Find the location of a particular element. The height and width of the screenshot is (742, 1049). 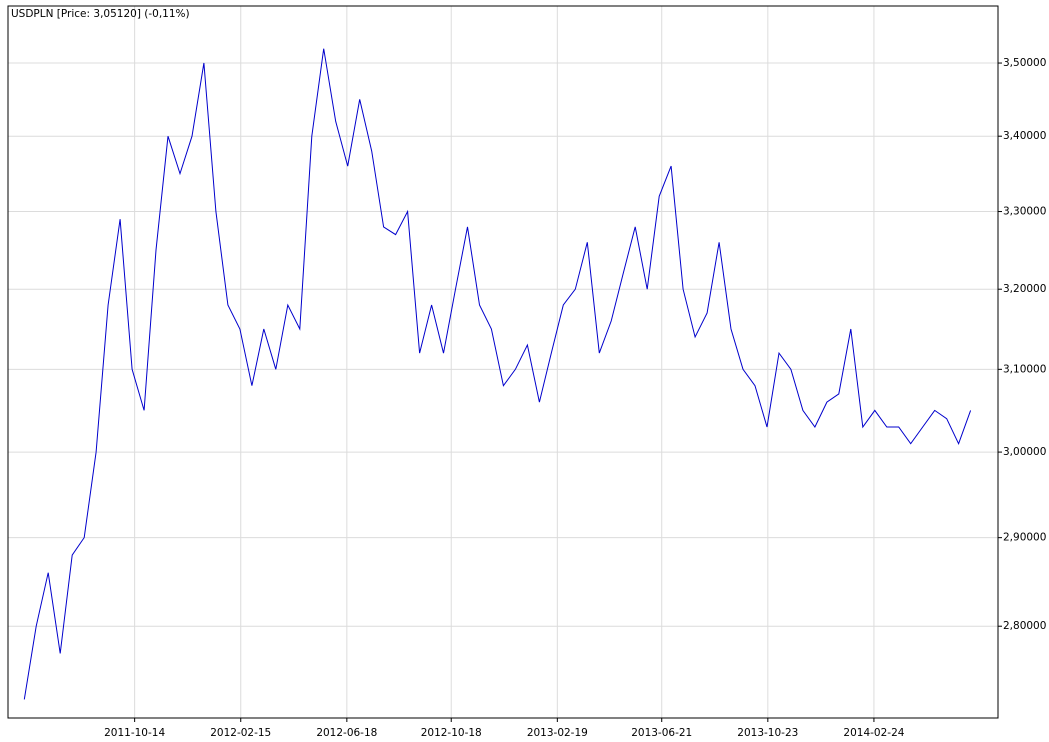

y-tick-label: 3,40000 is located at coordinates (1024, 136).